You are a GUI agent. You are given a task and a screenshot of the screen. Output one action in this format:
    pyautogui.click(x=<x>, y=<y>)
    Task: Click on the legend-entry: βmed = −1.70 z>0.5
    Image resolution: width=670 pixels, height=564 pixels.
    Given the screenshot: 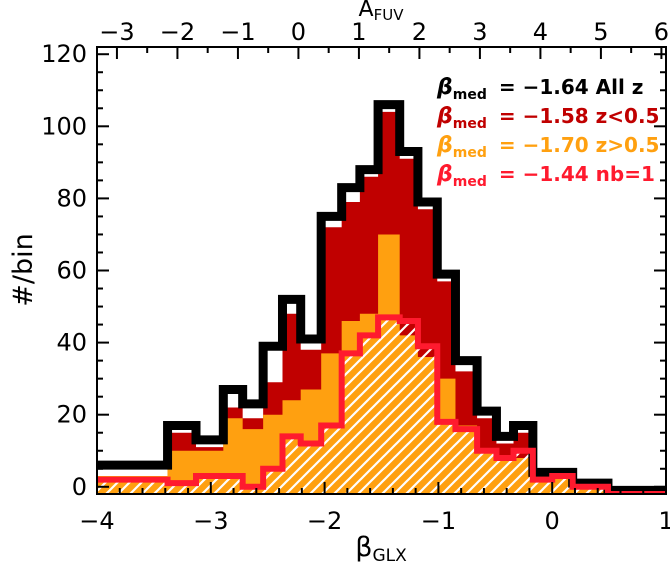 What is the action you would take?
    pyautogui.click(x=547, y=147)
    